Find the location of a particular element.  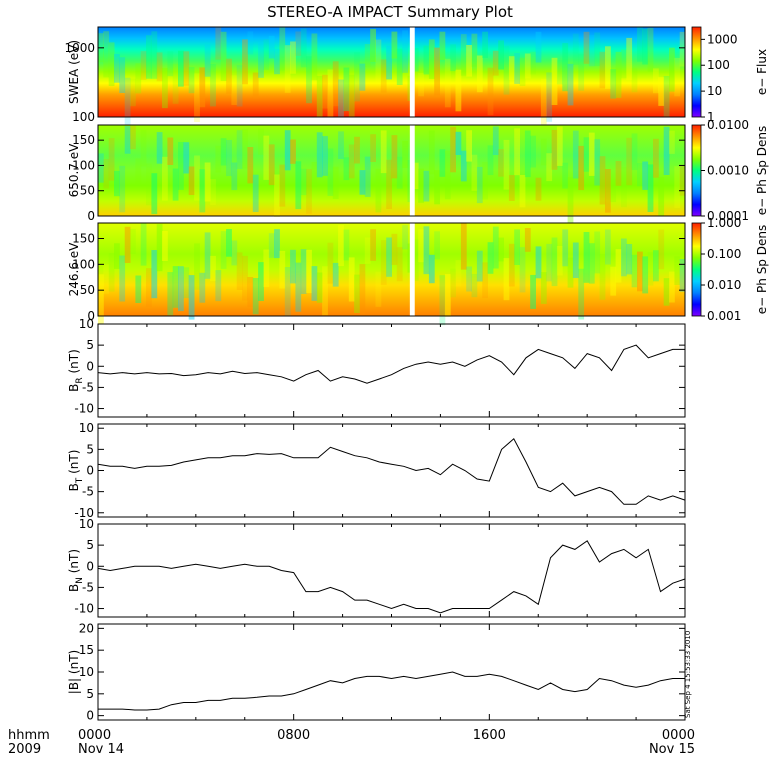

colorbar-label: e− Ph Sp Dens is located at coordinates (762, 170).